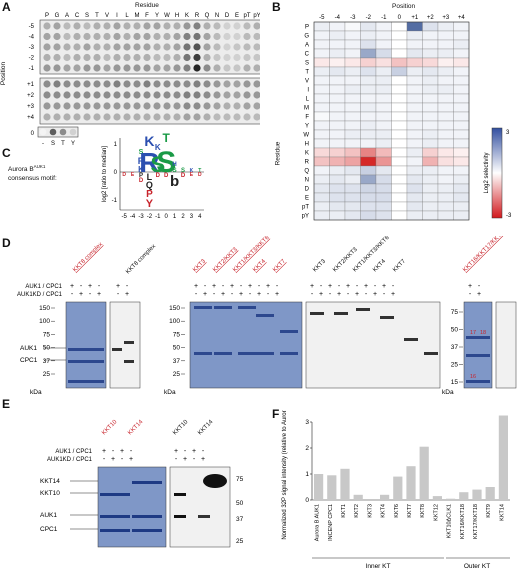 The width and height of the screenshot is (520, 580). I want to click on zero-residue-tick: -, so click(43, 144).